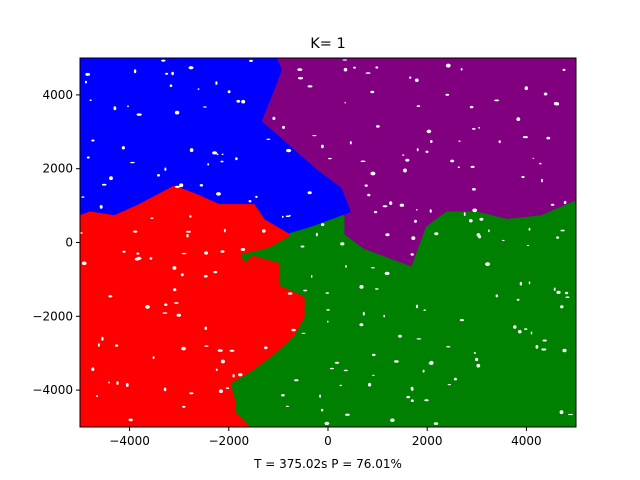  I want to click on y-tick-label: 2000, so click(57, 169).